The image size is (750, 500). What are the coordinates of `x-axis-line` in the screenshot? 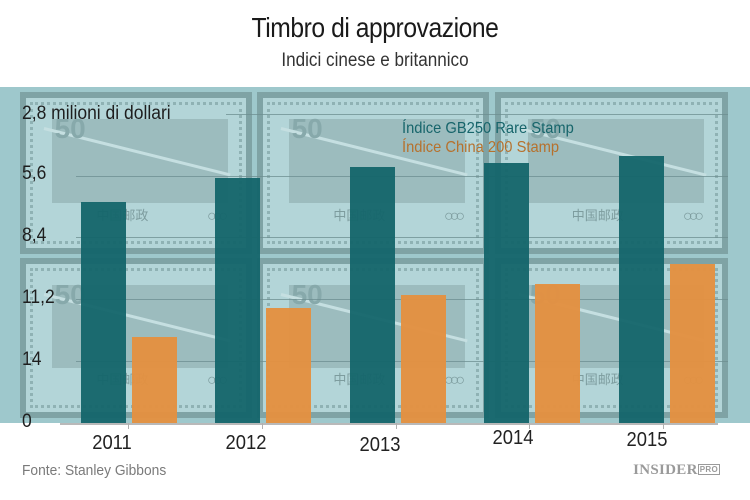 It's located at (389, 424).